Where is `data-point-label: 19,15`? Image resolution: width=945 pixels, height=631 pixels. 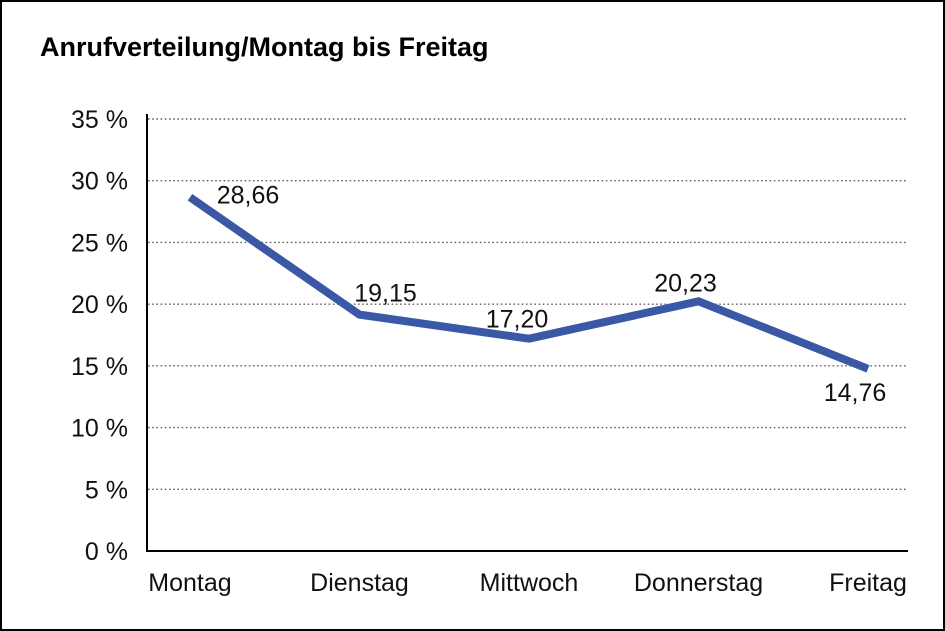 data-point-label: 19,15 is located at coordinates (385, 294).